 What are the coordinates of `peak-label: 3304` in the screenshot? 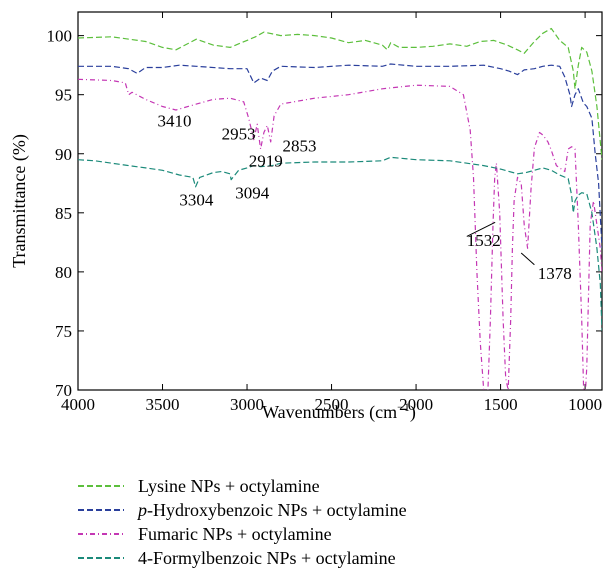 It's located at (196, 200).